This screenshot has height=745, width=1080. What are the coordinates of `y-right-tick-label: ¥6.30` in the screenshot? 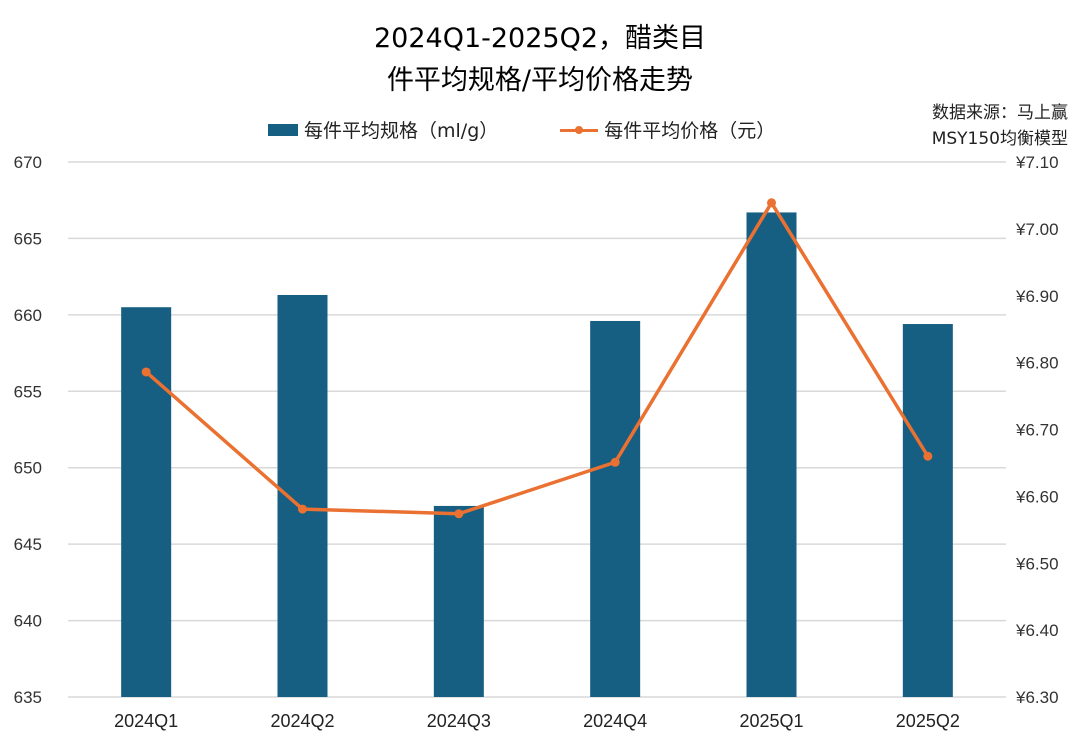 It's located at (1037, 697).